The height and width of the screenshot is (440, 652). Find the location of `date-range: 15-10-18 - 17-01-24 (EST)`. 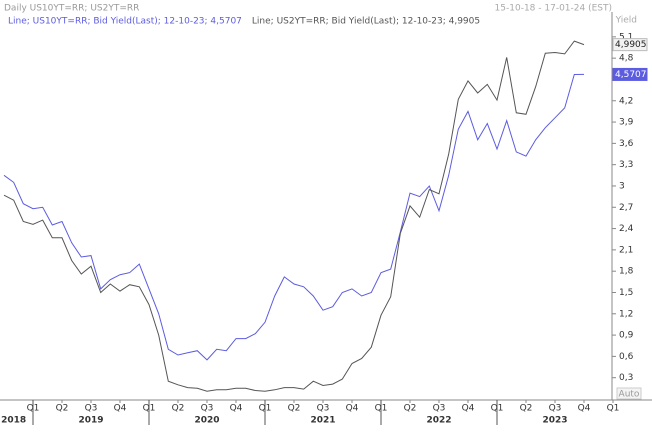

date-range: 15-10-18 - 17-01-24 (EST) is located at coordinates (553, 9).